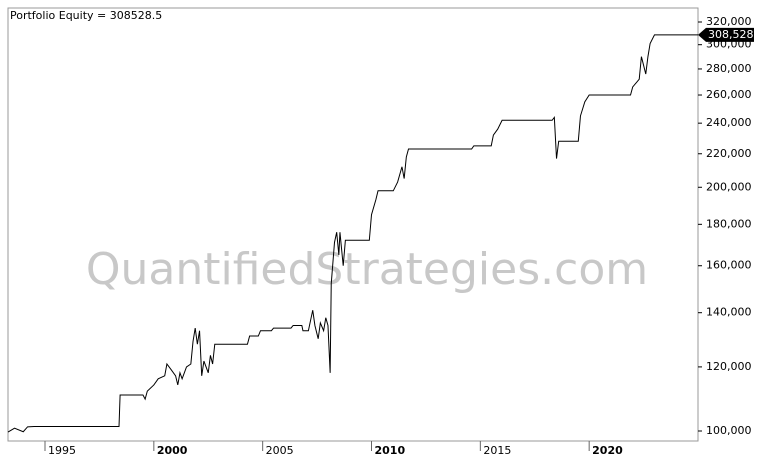 The width and height of the screenshot is (768, 462). I want to click on x-tick-label: 2005, so click(280, 450).